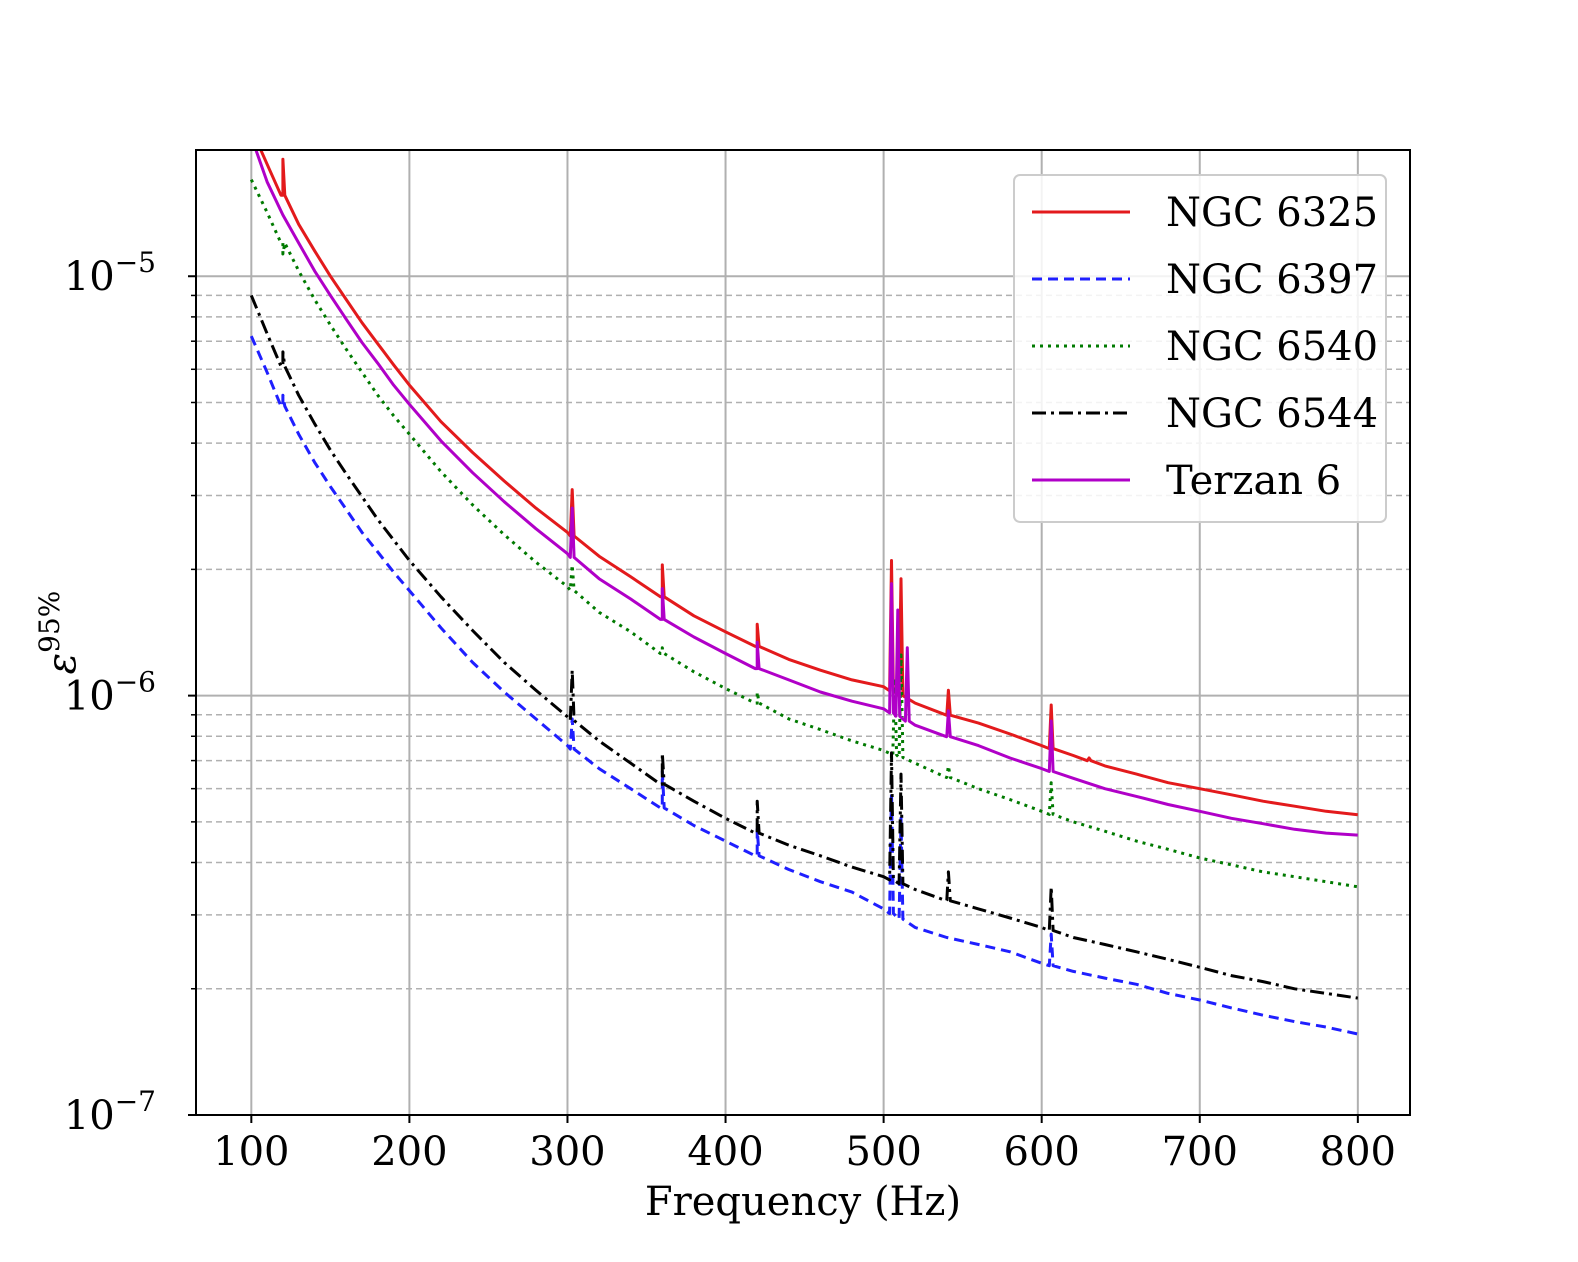 The width and height of the screenshot is (1578, 1262). Describe the element at coordinates (110, 273) in the screenshot. I see `y-tick-label: 10⁻⁵` at that location.